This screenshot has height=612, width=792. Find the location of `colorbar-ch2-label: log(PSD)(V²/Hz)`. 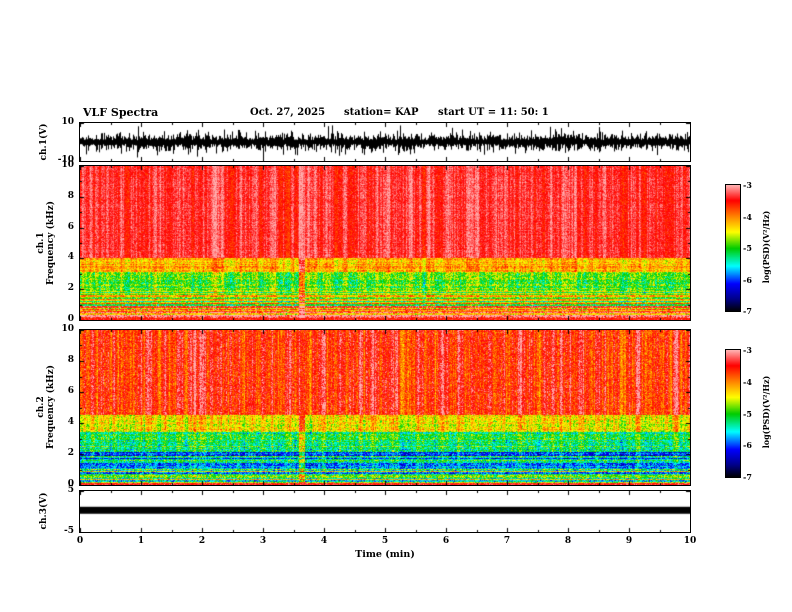

colorbar-ch2-label: log(PSD)(V²/Hz) is located at coordinates (766, 412).